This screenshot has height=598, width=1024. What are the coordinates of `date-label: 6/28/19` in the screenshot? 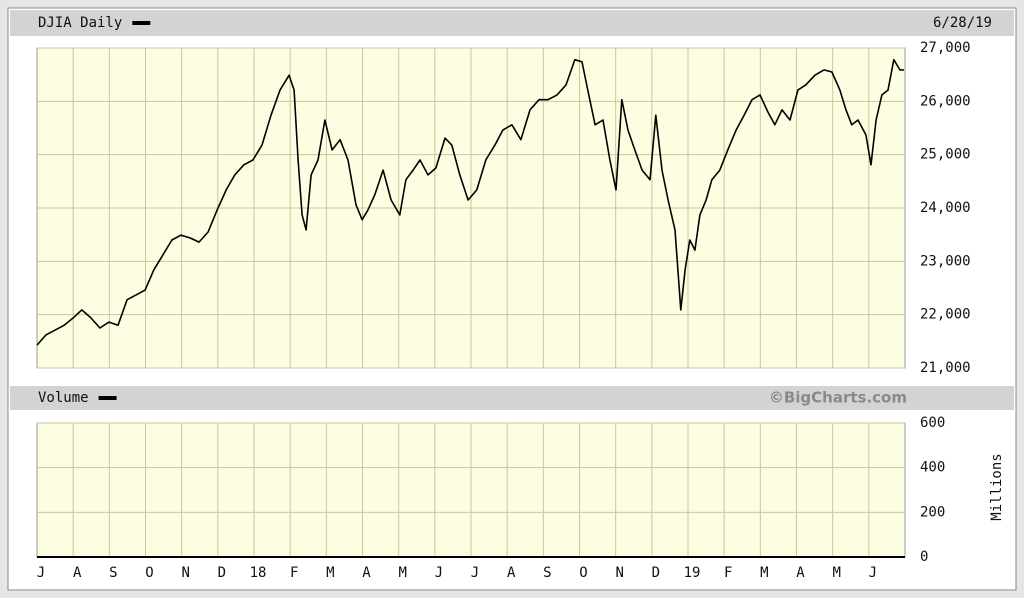 It's located at (962, 23).